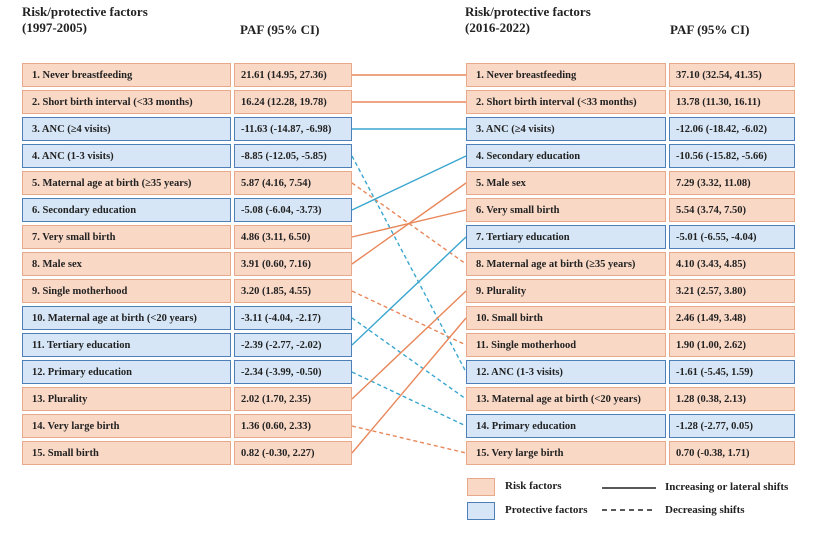 This screenshot has height=554, width=827. Describe the element at coordinates (293, 156) in the screenshot. I see `left-factor-paf: -8.85 (-12.05, -5.85)` at that location.